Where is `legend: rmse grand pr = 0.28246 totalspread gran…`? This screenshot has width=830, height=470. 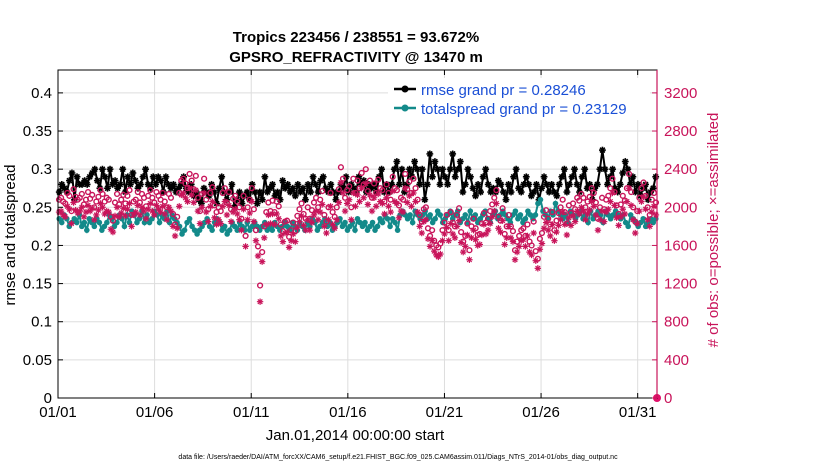
legend: rmse grand pr = 0.28246 totalspread gran… is located at coordinates (519, 99).